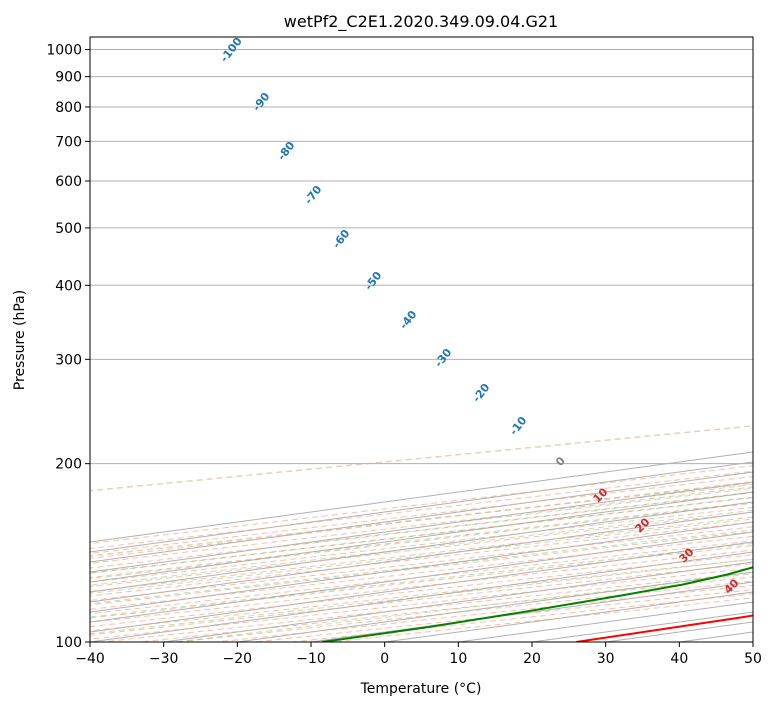 The width and height of the screenshot is (775, 708). What do you see at coordinates (68, 142) in the screenshot?
I see `y-tick-label: 700` at bounding box center [68, 142].